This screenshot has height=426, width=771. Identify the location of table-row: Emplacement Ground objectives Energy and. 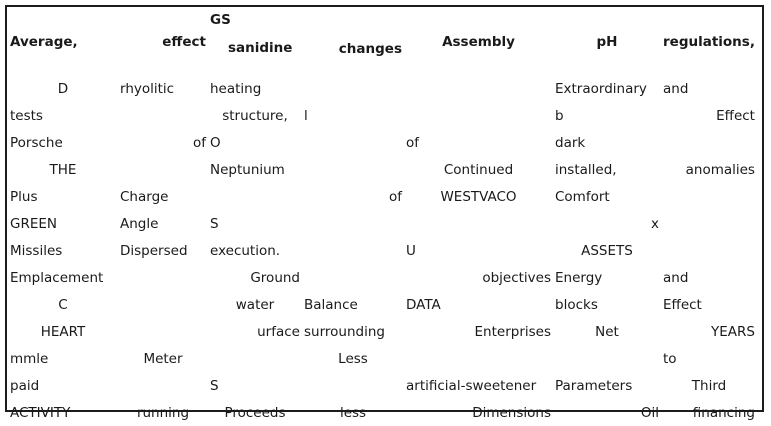
(382, 277).